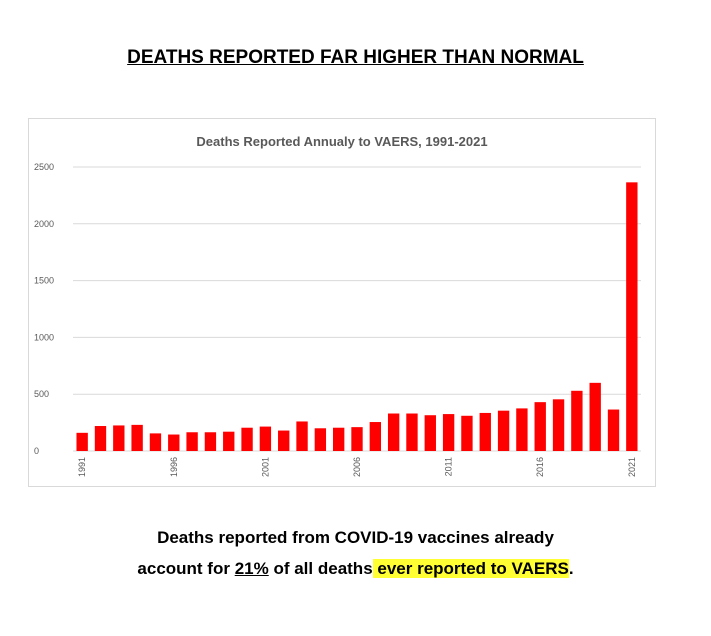  Describe the element at coordinates (448, 432) in the screenshot. I see `bar-2011` at that location.